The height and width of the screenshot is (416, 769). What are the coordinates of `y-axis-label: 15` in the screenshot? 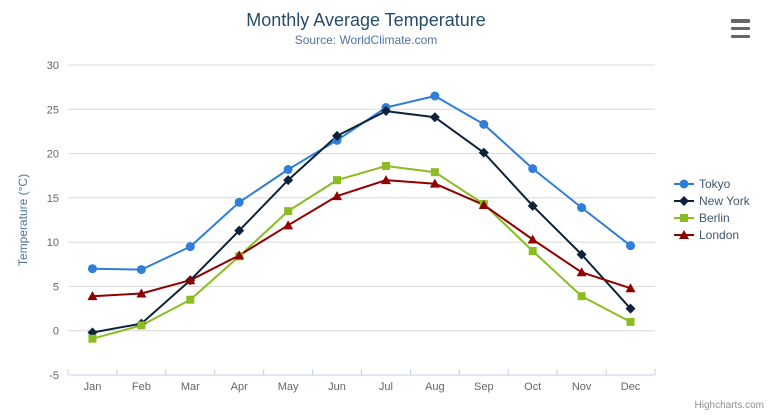 It's located at (53, 199).